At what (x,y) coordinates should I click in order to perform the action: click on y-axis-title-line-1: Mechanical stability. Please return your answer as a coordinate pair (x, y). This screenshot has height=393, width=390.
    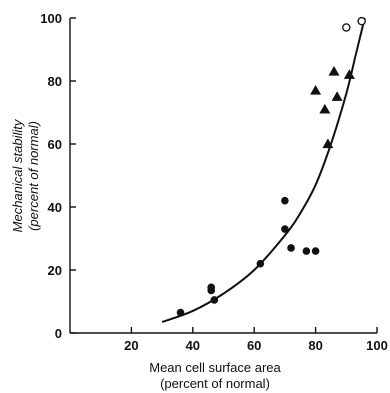
    Looking at the image, I should click on (17, 175).